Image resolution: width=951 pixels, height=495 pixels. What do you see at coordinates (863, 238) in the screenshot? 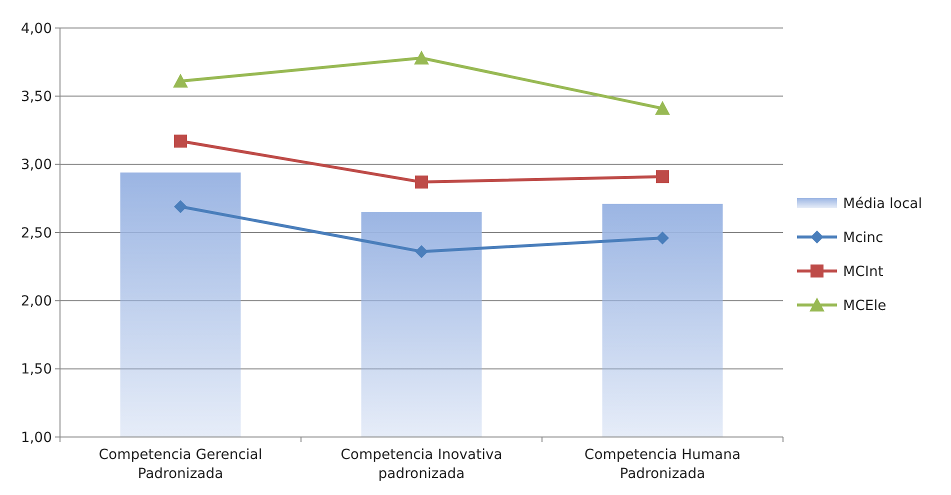
I see `legend-label: Mcinc` at bounding box center [863, 238].